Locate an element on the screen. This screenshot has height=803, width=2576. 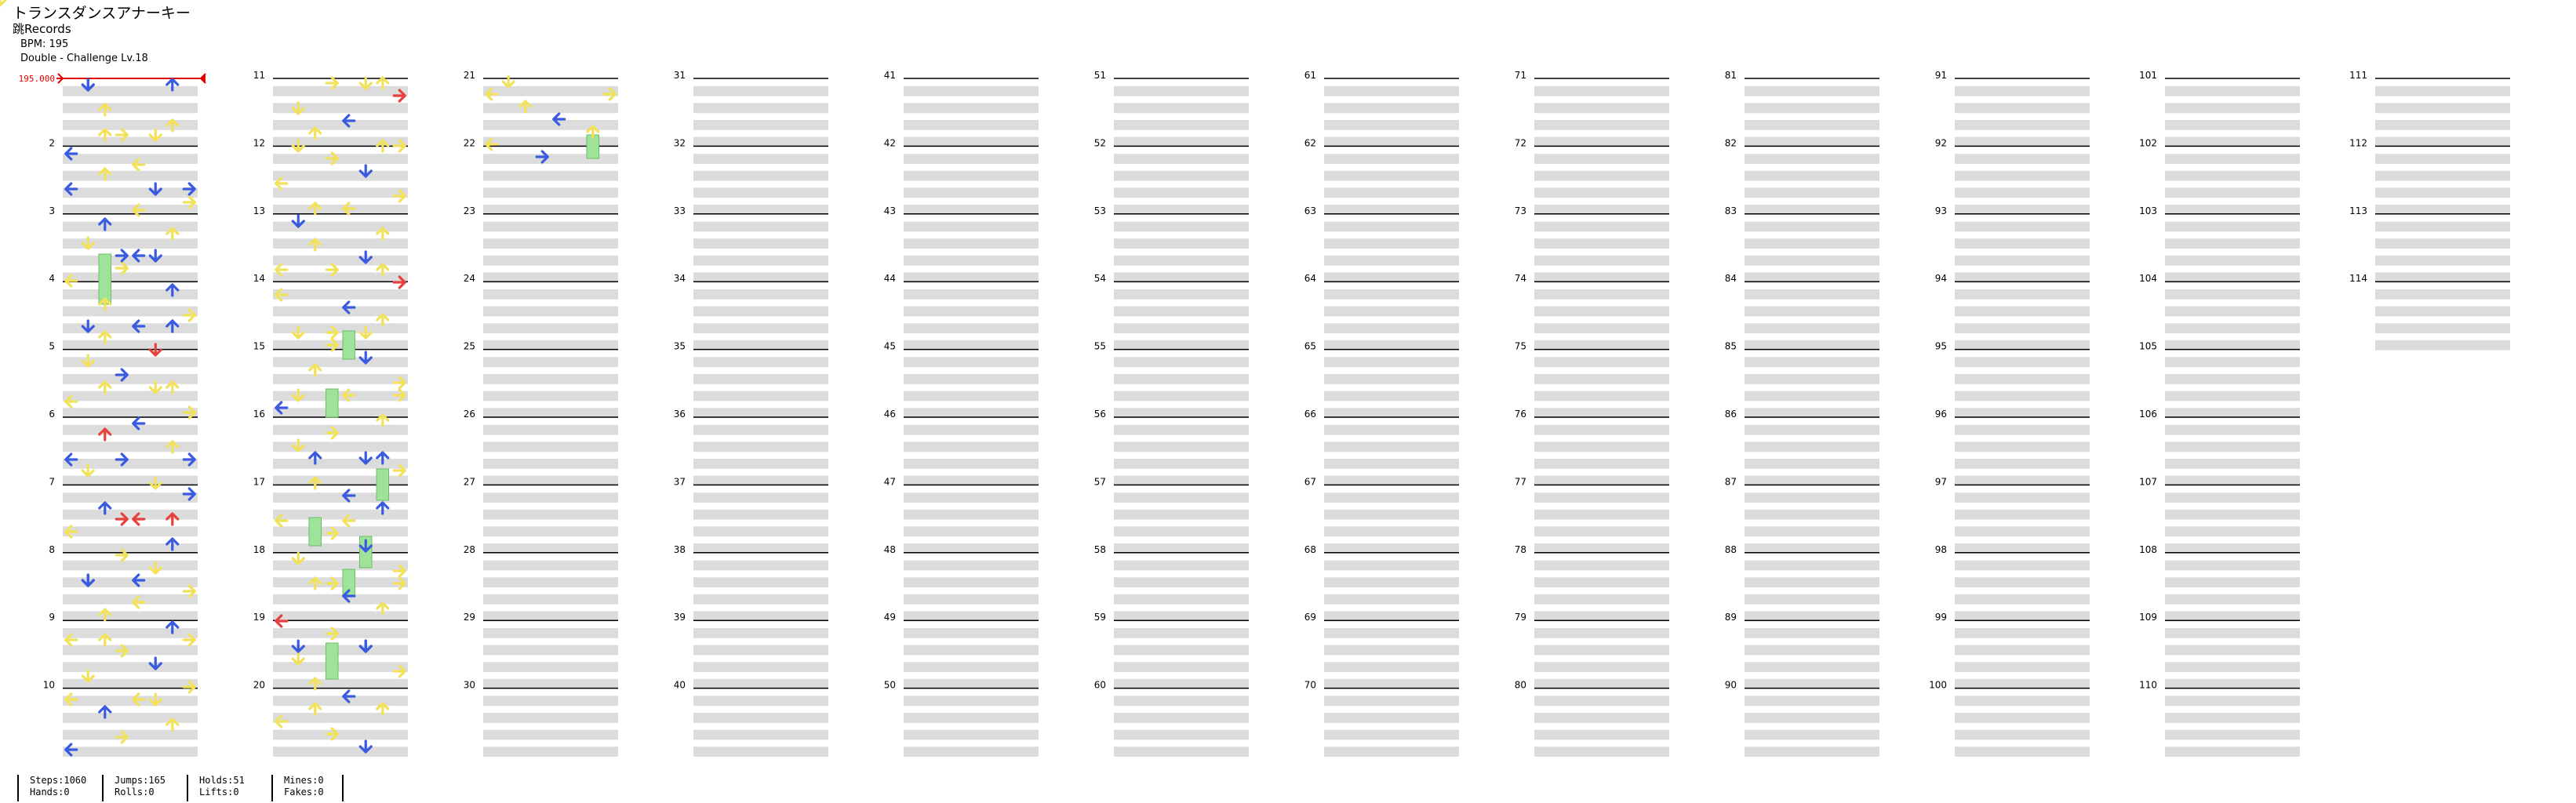
measure-number: 6 is located at coordinates (52, 414).